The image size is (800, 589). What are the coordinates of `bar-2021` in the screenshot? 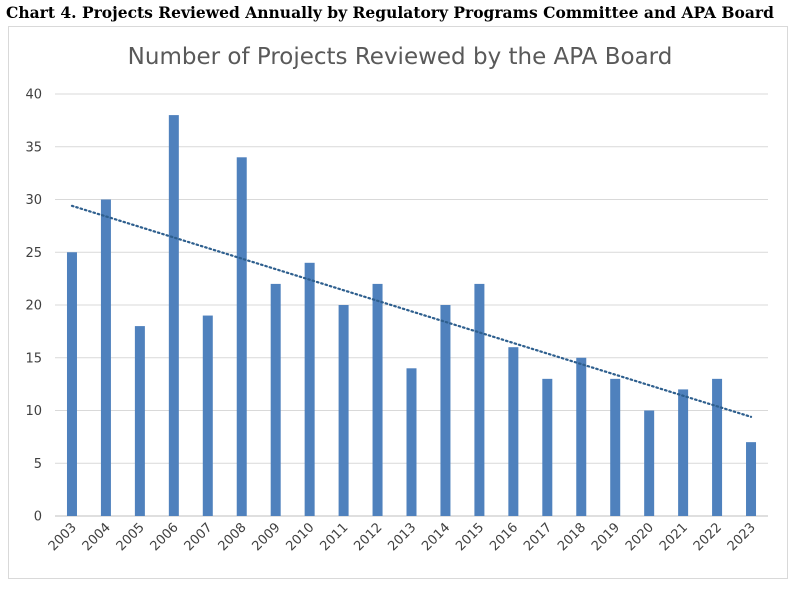 It's located at (683, 452).